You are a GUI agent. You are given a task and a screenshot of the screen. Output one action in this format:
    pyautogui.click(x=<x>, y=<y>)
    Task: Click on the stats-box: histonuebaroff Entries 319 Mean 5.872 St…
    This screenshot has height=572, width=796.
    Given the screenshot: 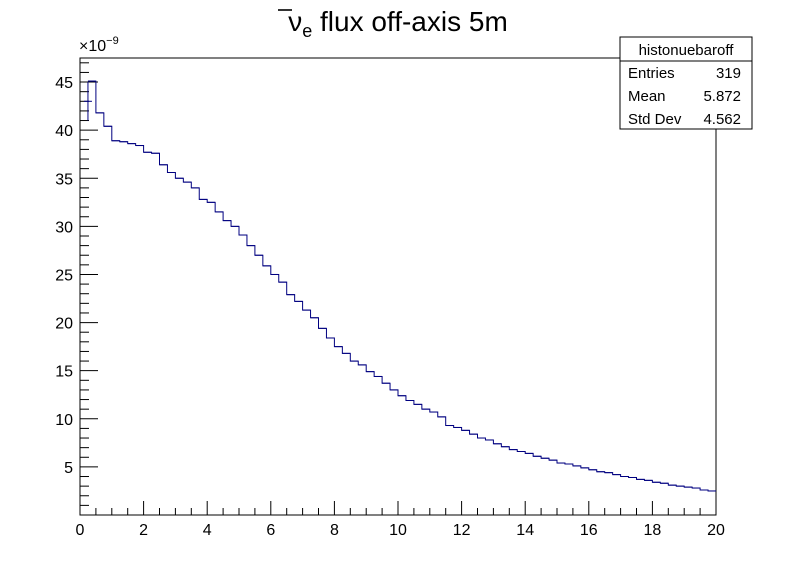 What is the action you would take?
    pyautogui.click(x=686, y=83)
    